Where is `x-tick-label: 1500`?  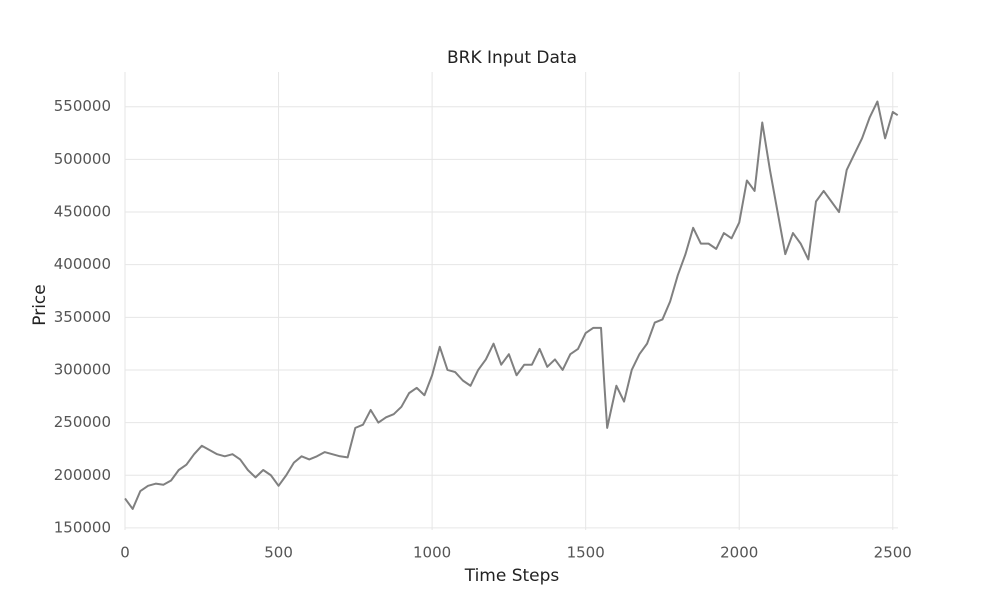
x-tick-label: 1500 is located at coordinates (586, 553).